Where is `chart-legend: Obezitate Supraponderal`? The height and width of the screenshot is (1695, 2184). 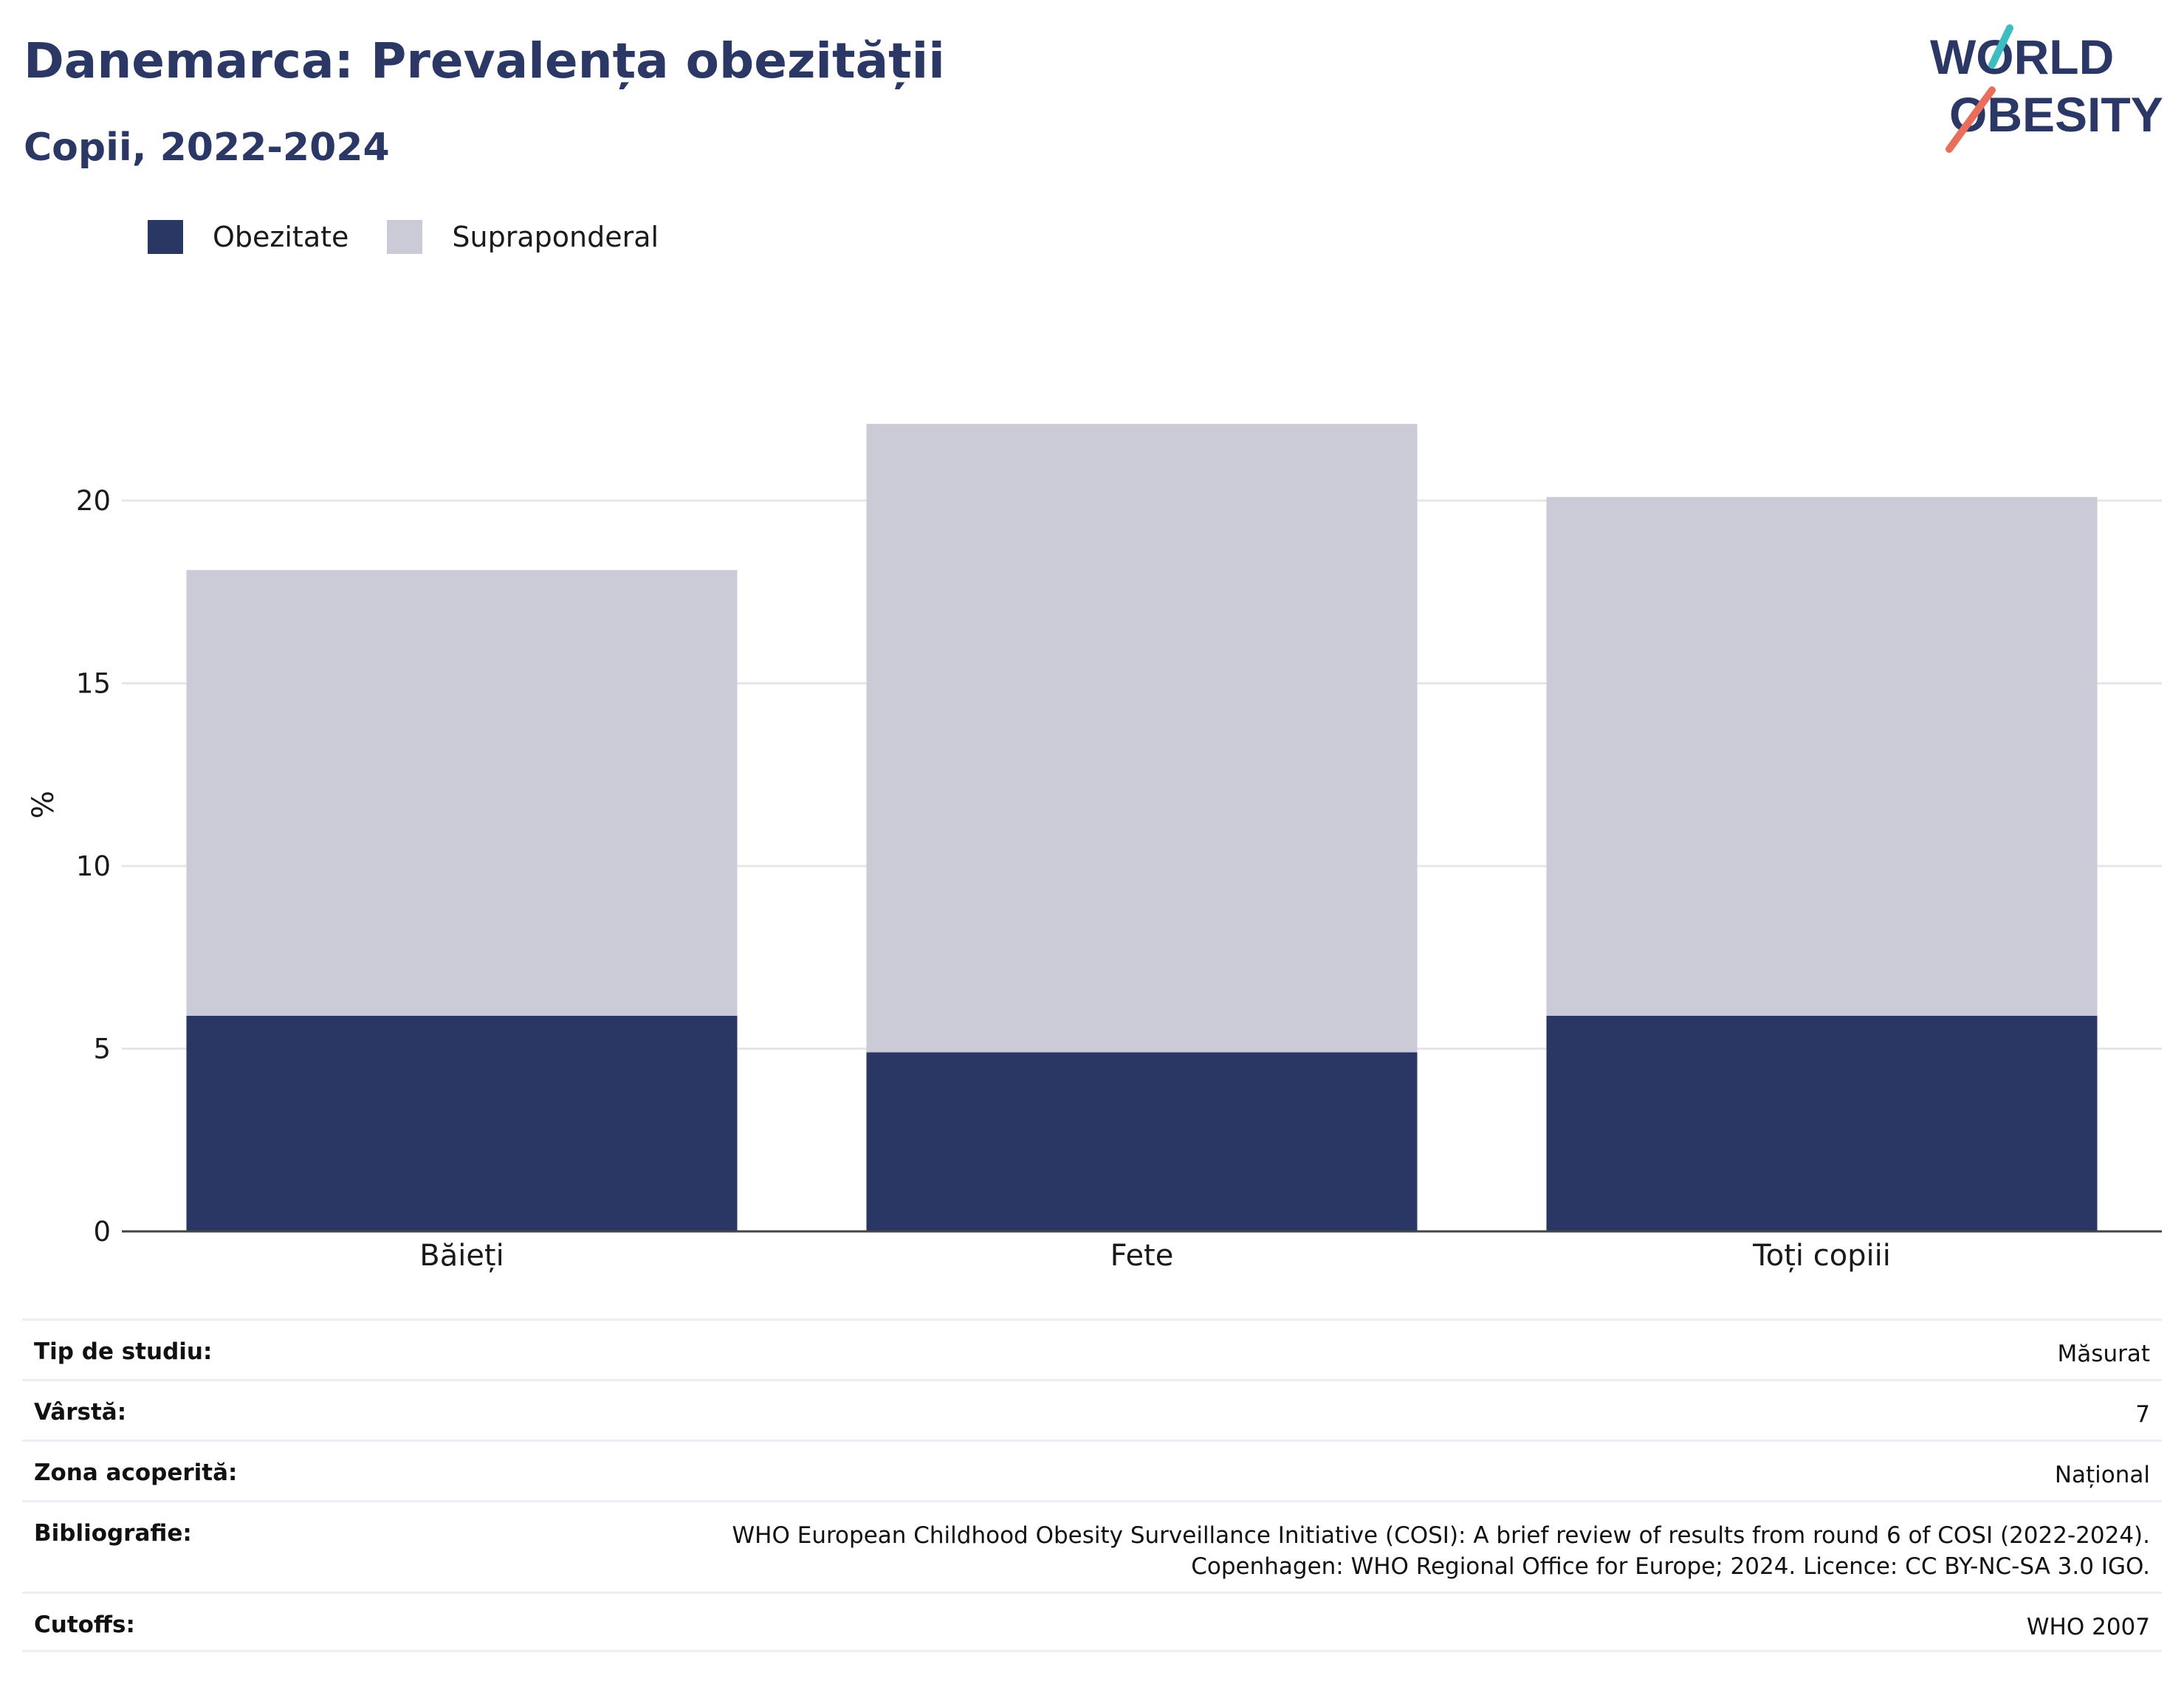 chart-legend: Obezitate Supraponderal is located at coordinates (423, 237).